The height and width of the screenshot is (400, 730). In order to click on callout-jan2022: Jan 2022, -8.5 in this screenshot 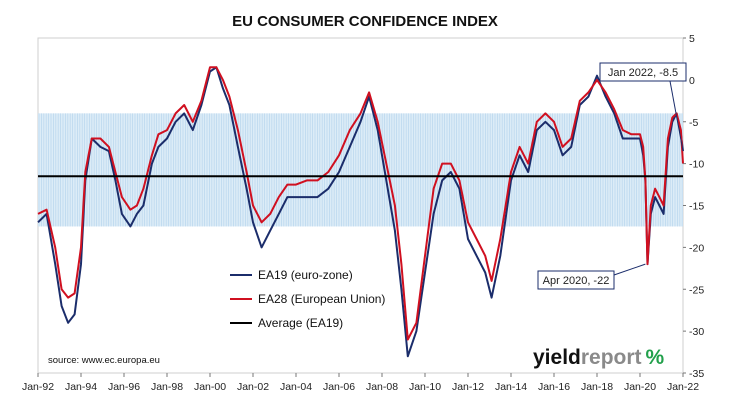, I will do `click(643, 107)`.